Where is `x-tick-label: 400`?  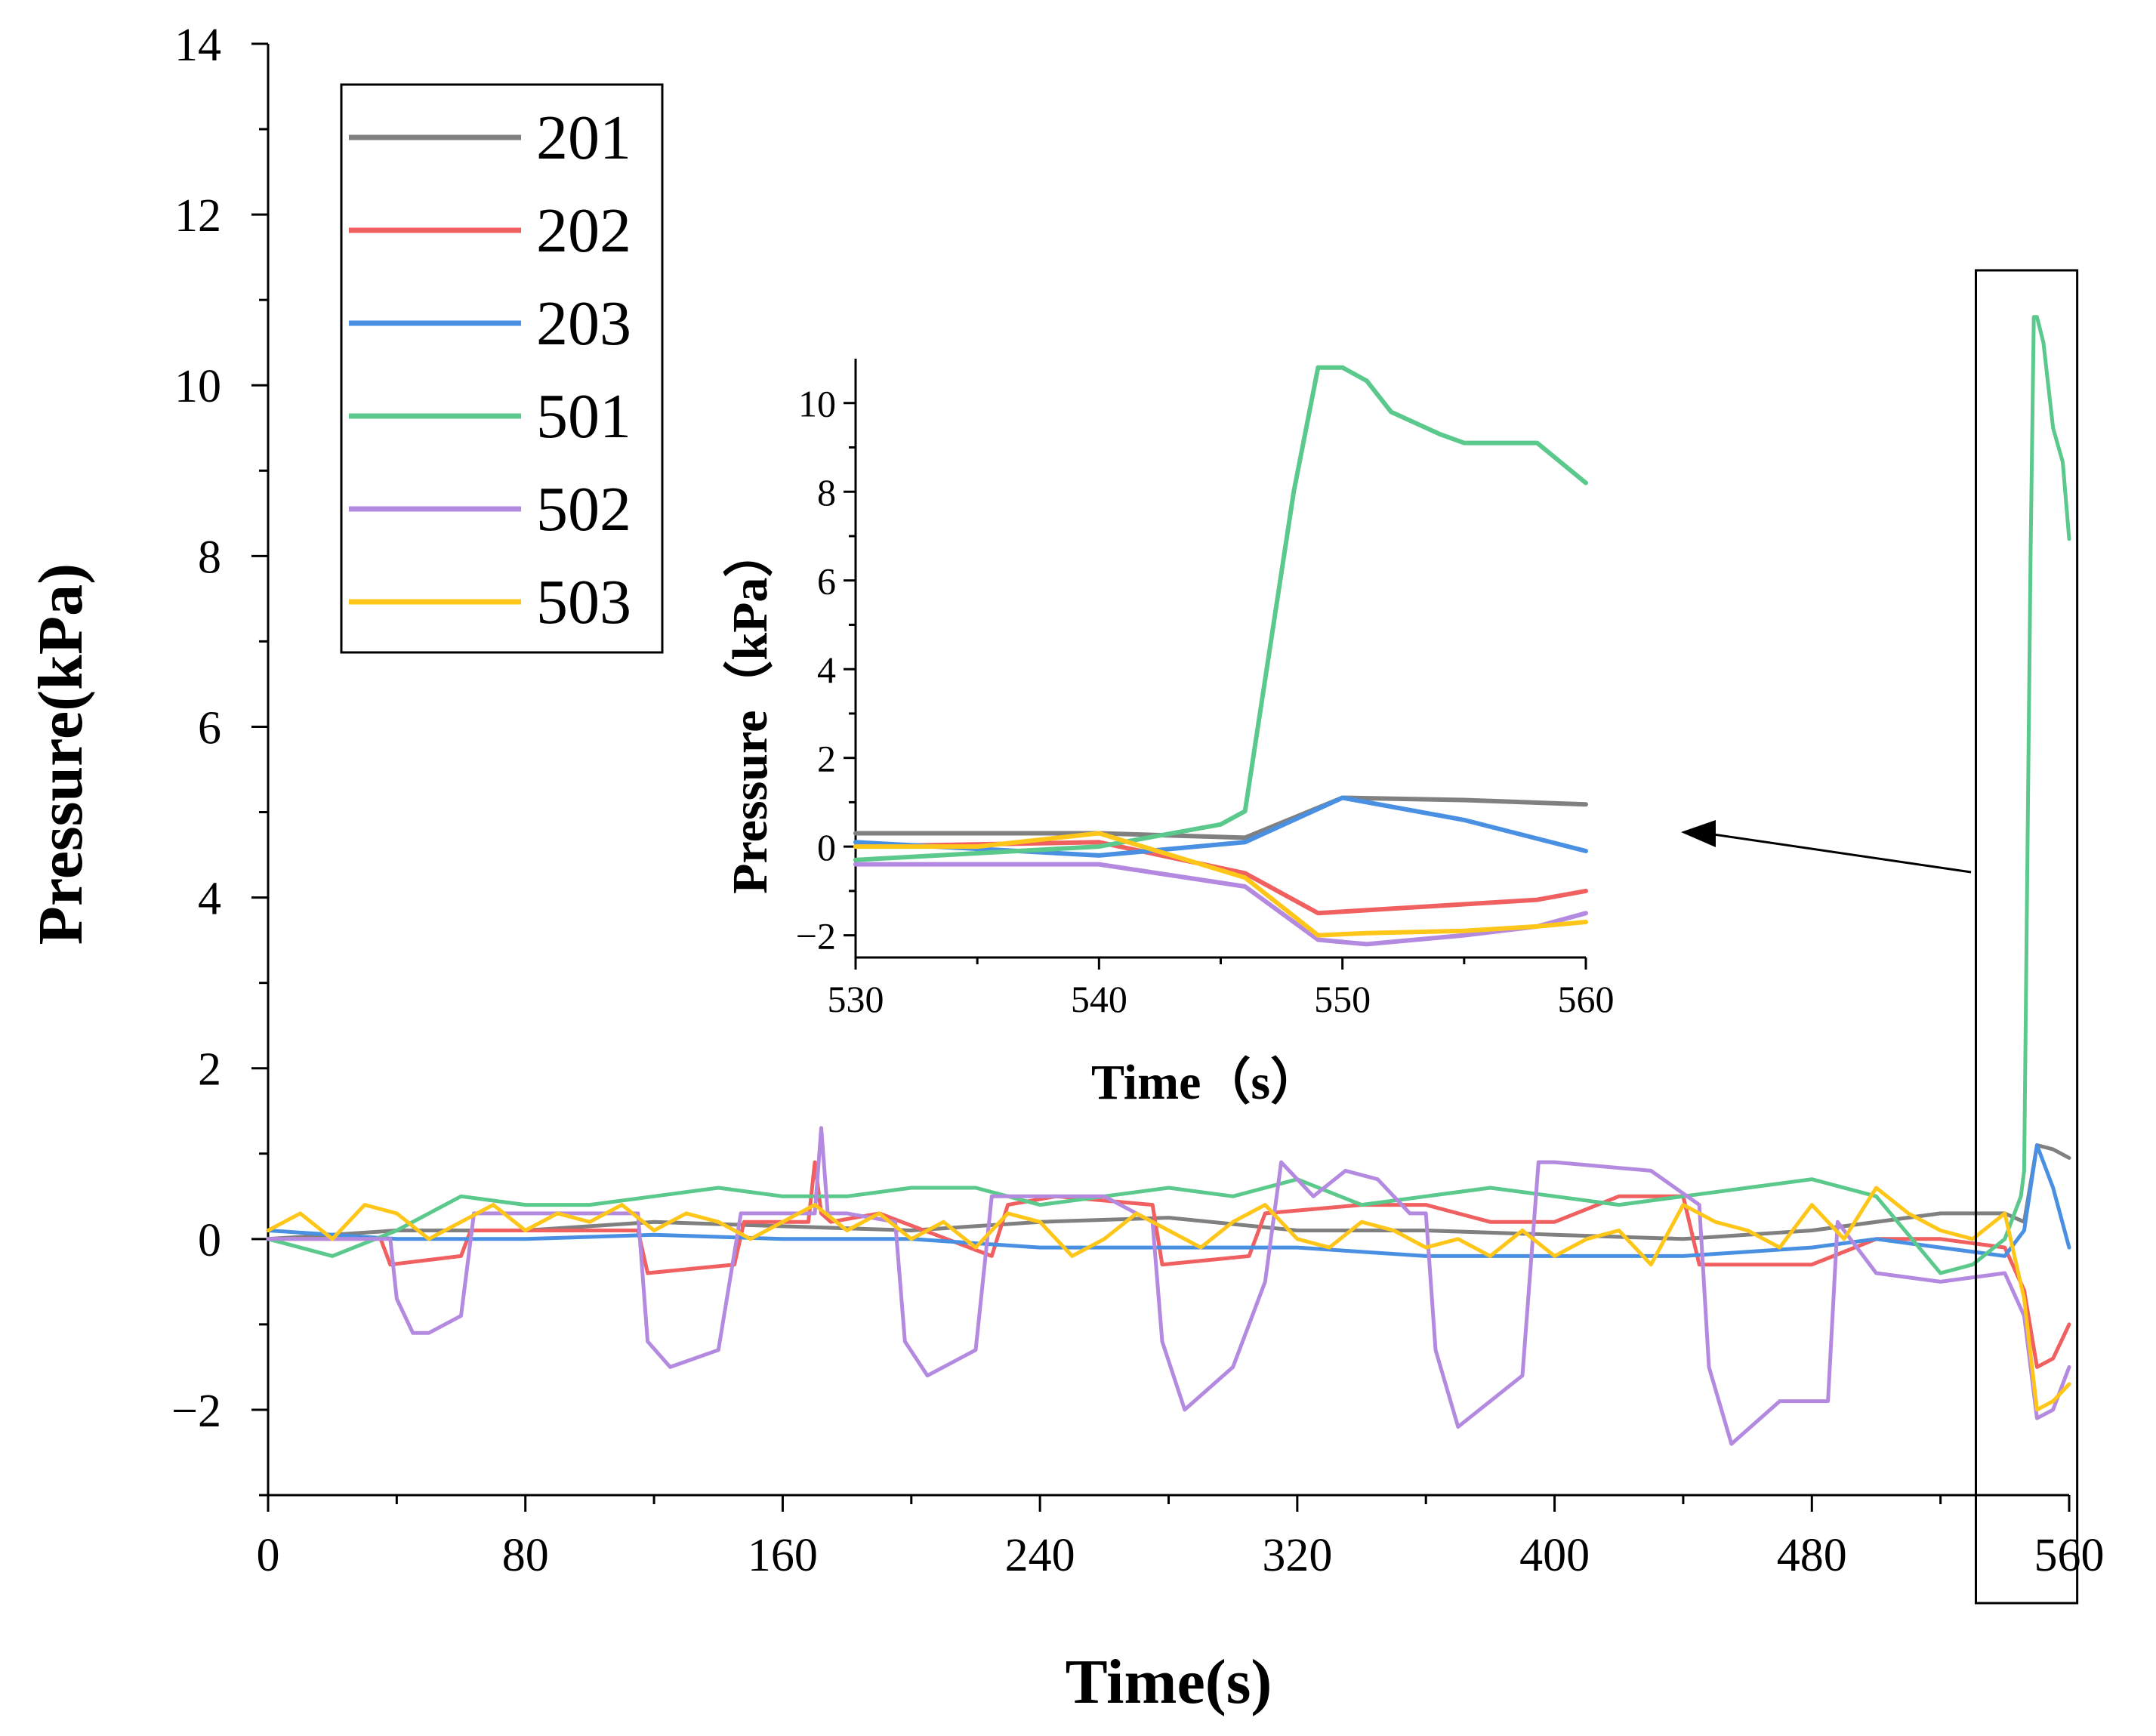
x-tick-label: 400 is located at coordinates (1554, 1556).